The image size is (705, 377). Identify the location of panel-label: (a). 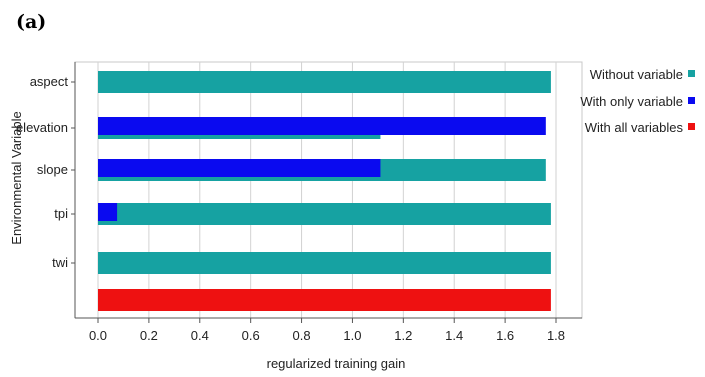
(31, 22).